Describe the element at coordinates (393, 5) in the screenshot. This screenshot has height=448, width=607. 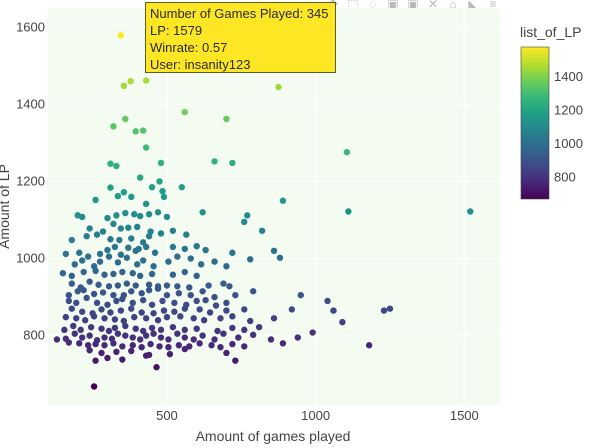
I see `zoom-in-icon: ▣` at that location.